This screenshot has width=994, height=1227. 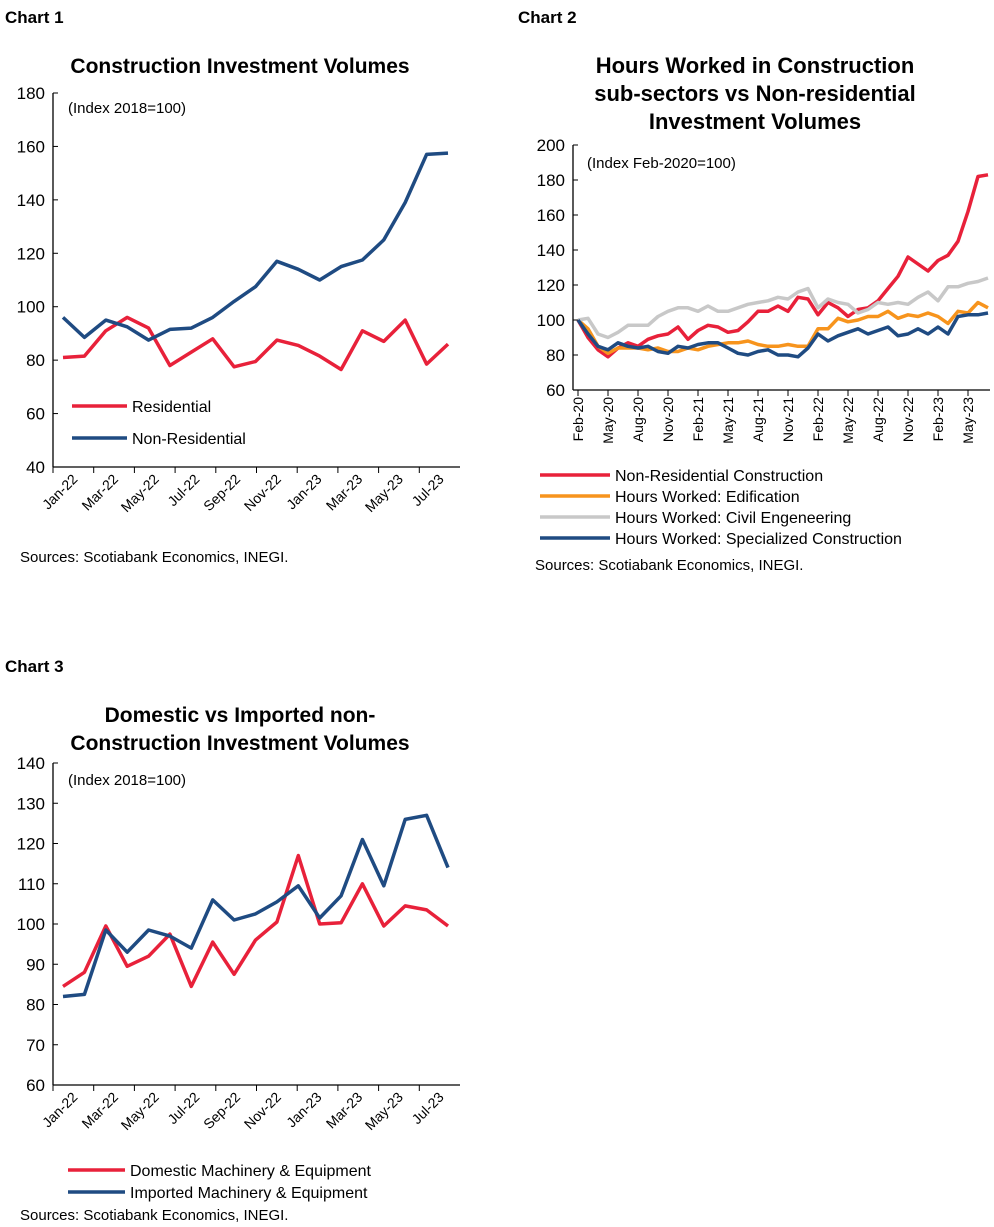 What do you see at coordinates (733, 518) in the screenshot?
I see `legend-label: Hours Worked: Civil Engeneering` at bounding box center [733, 518].